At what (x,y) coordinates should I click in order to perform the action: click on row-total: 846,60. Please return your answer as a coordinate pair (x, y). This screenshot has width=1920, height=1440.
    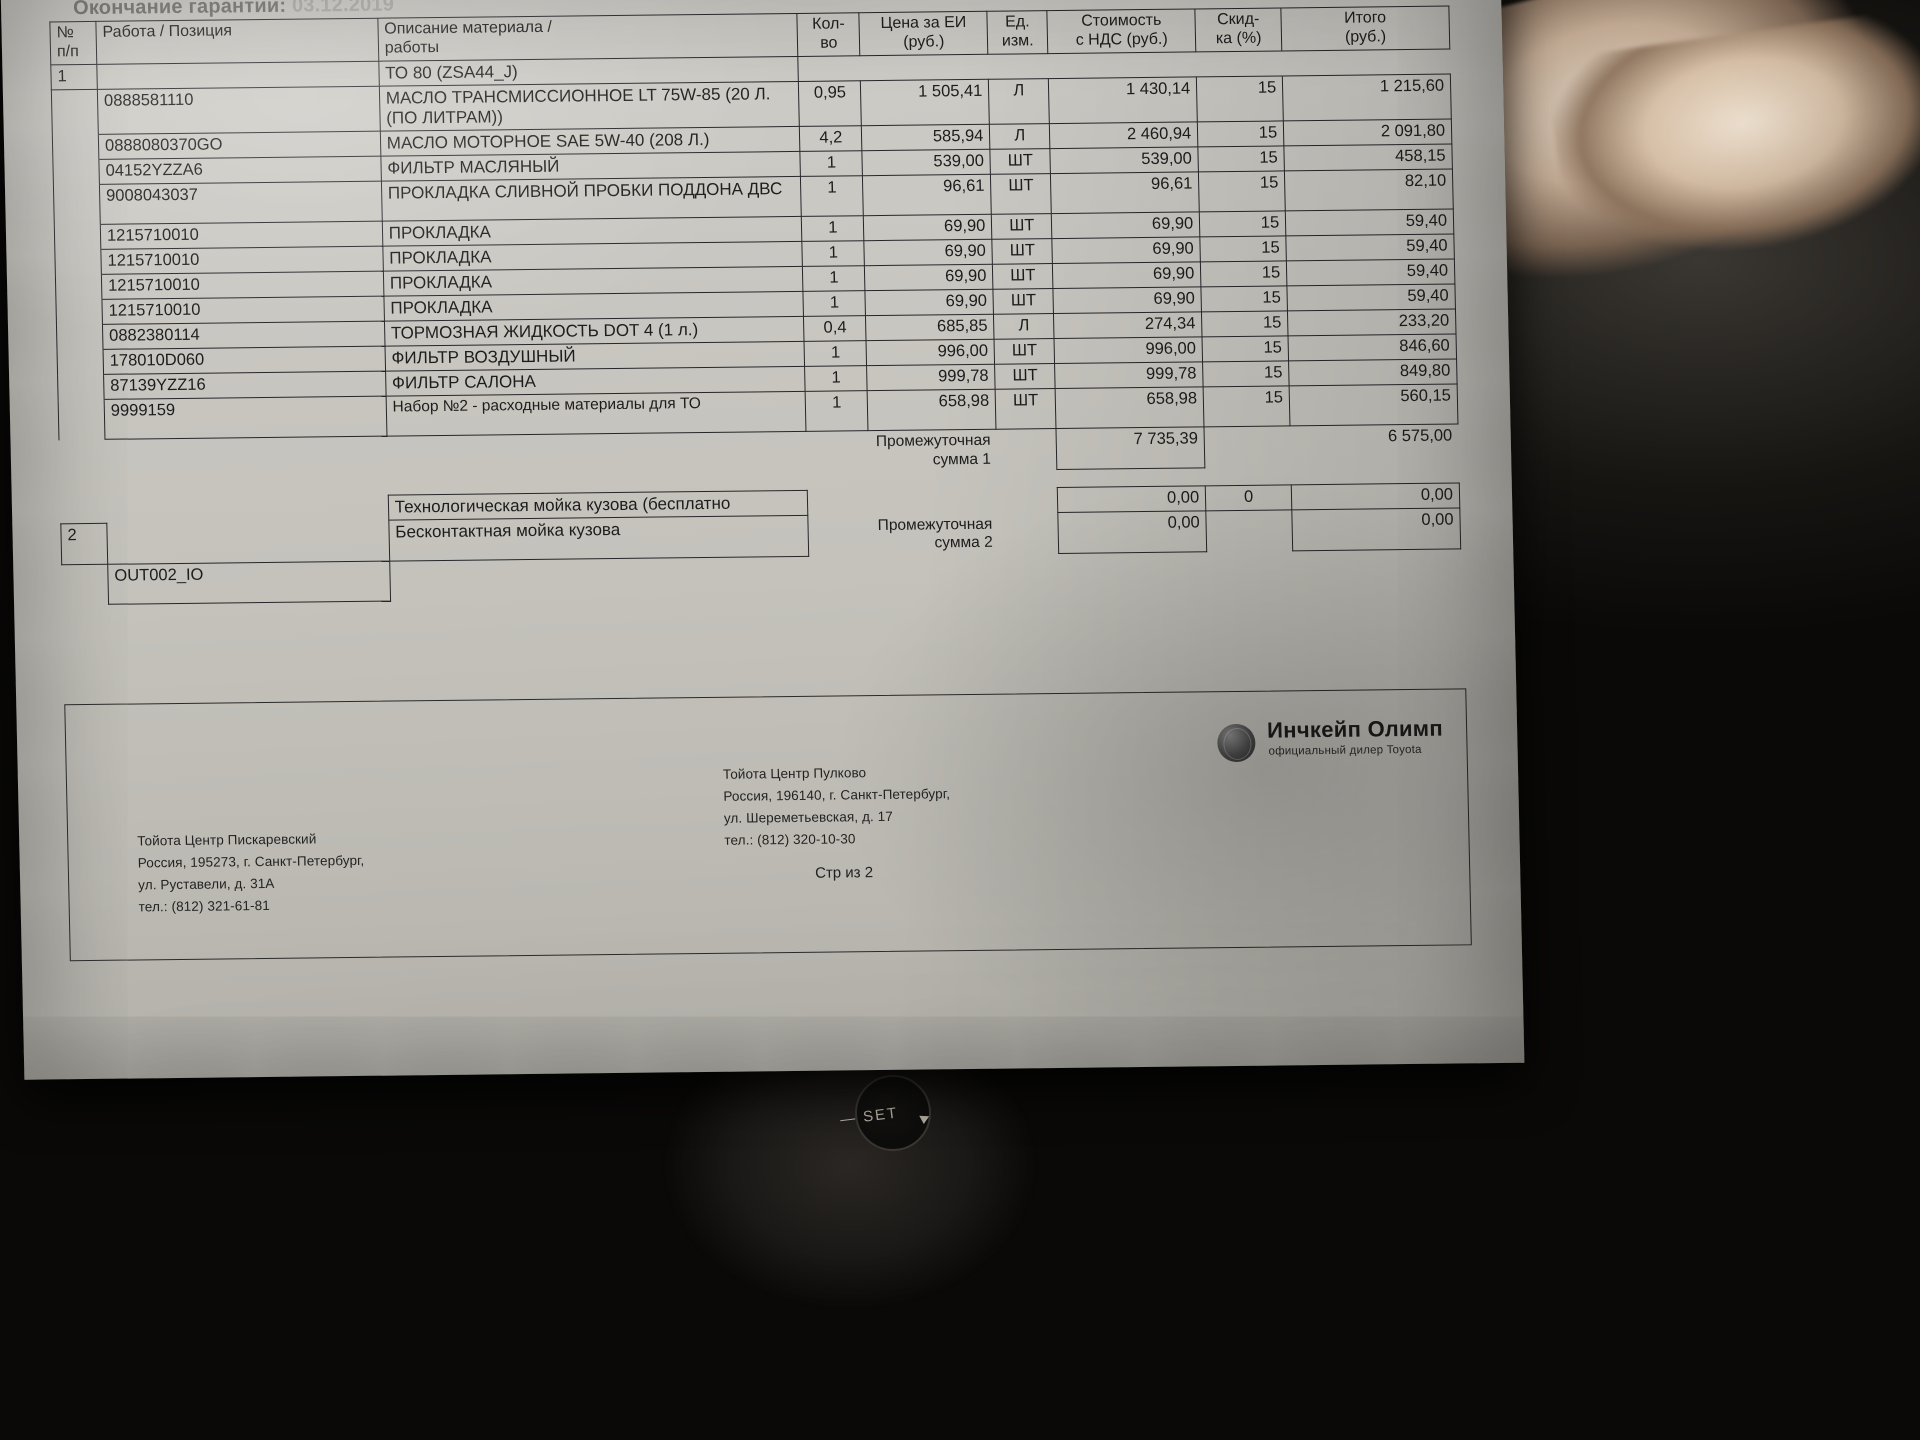
    Looking at the image, I should click on (1372, 348).